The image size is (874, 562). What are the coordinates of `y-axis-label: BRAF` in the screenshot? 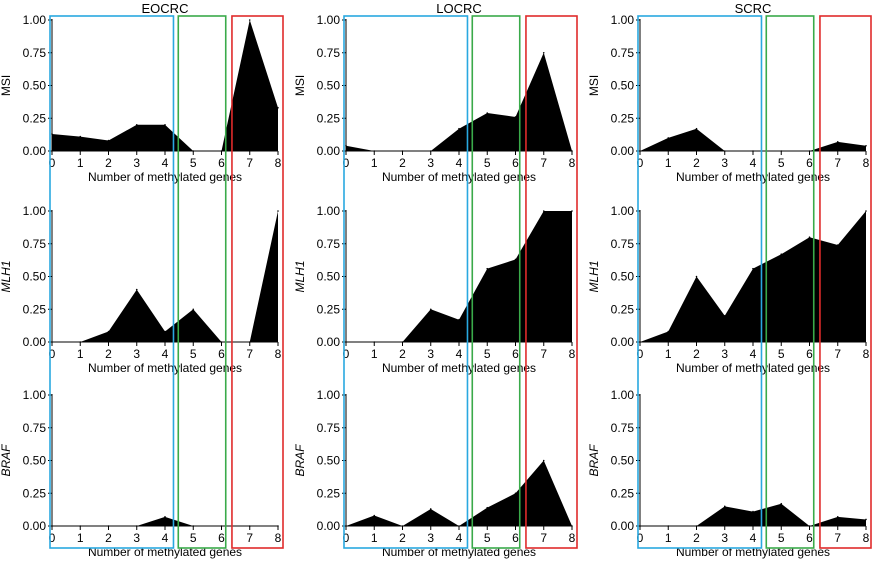 It's located at (300, 460).